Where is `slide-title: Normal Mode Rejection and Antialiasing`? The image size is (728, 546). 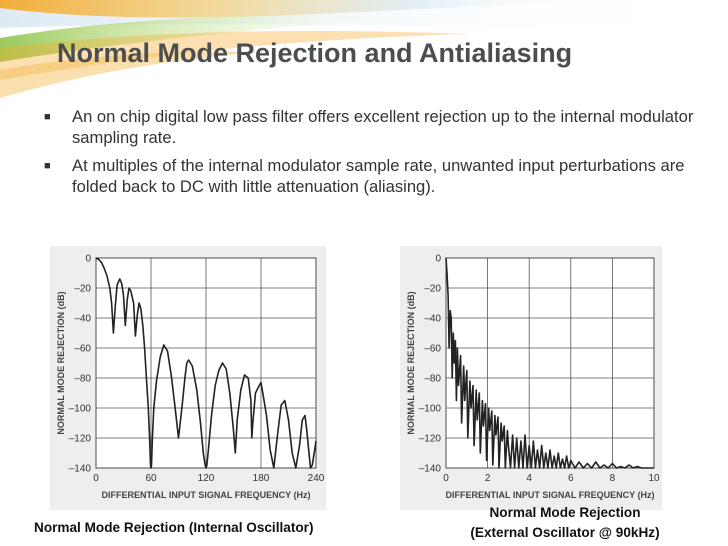
slide-title: Normal Mode Rejection and Antialiasing is located at coordinates (315, 53).